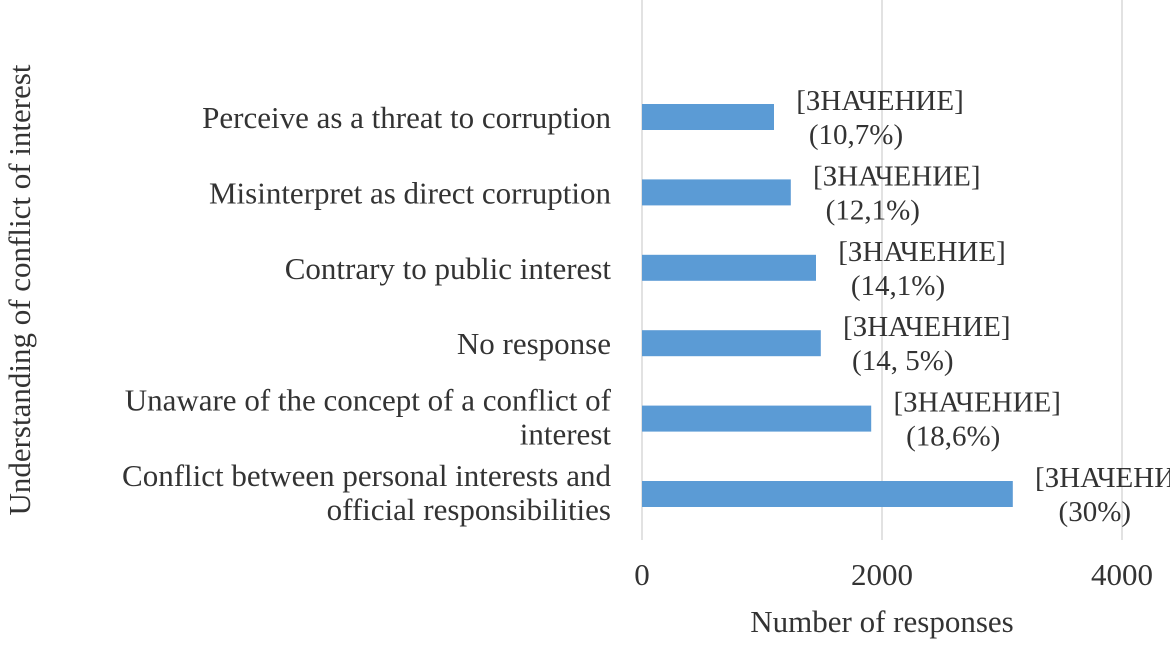  Describe the element at coordinates (19, 289) in the screenshot. I see `y-axis-title: Understanding of conflict of interest` at that location.